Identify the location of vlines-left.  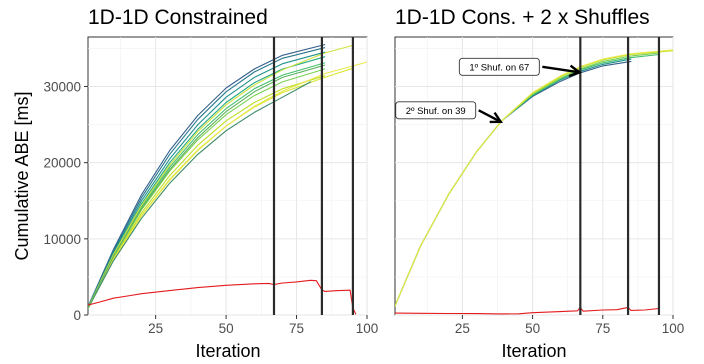
(313, 176).